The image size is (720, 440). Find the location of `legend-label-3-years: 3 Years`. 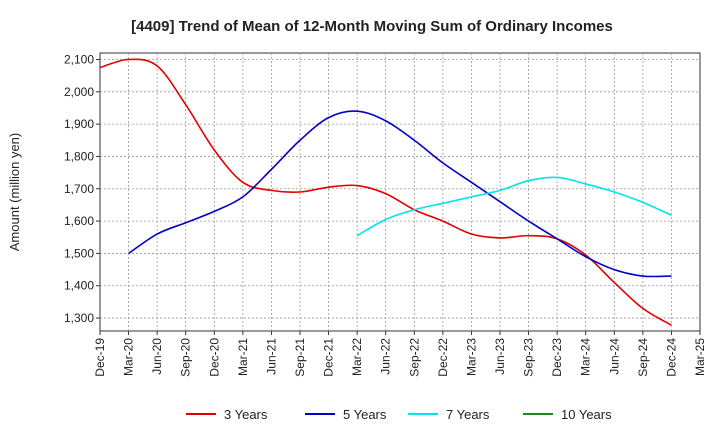

legend-label-3-years: 3 Years is located at coordinates (246, 414).